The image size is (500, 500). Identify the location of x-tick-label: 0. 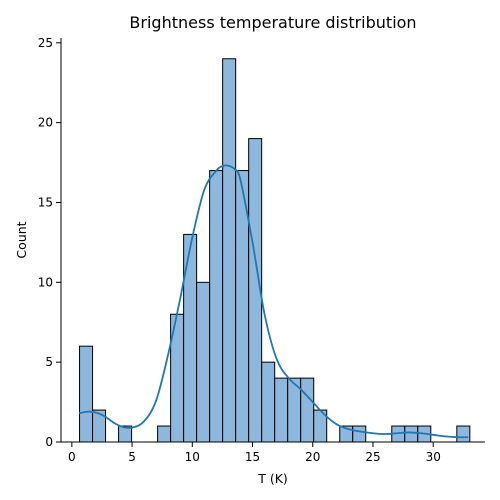
(72, 457).